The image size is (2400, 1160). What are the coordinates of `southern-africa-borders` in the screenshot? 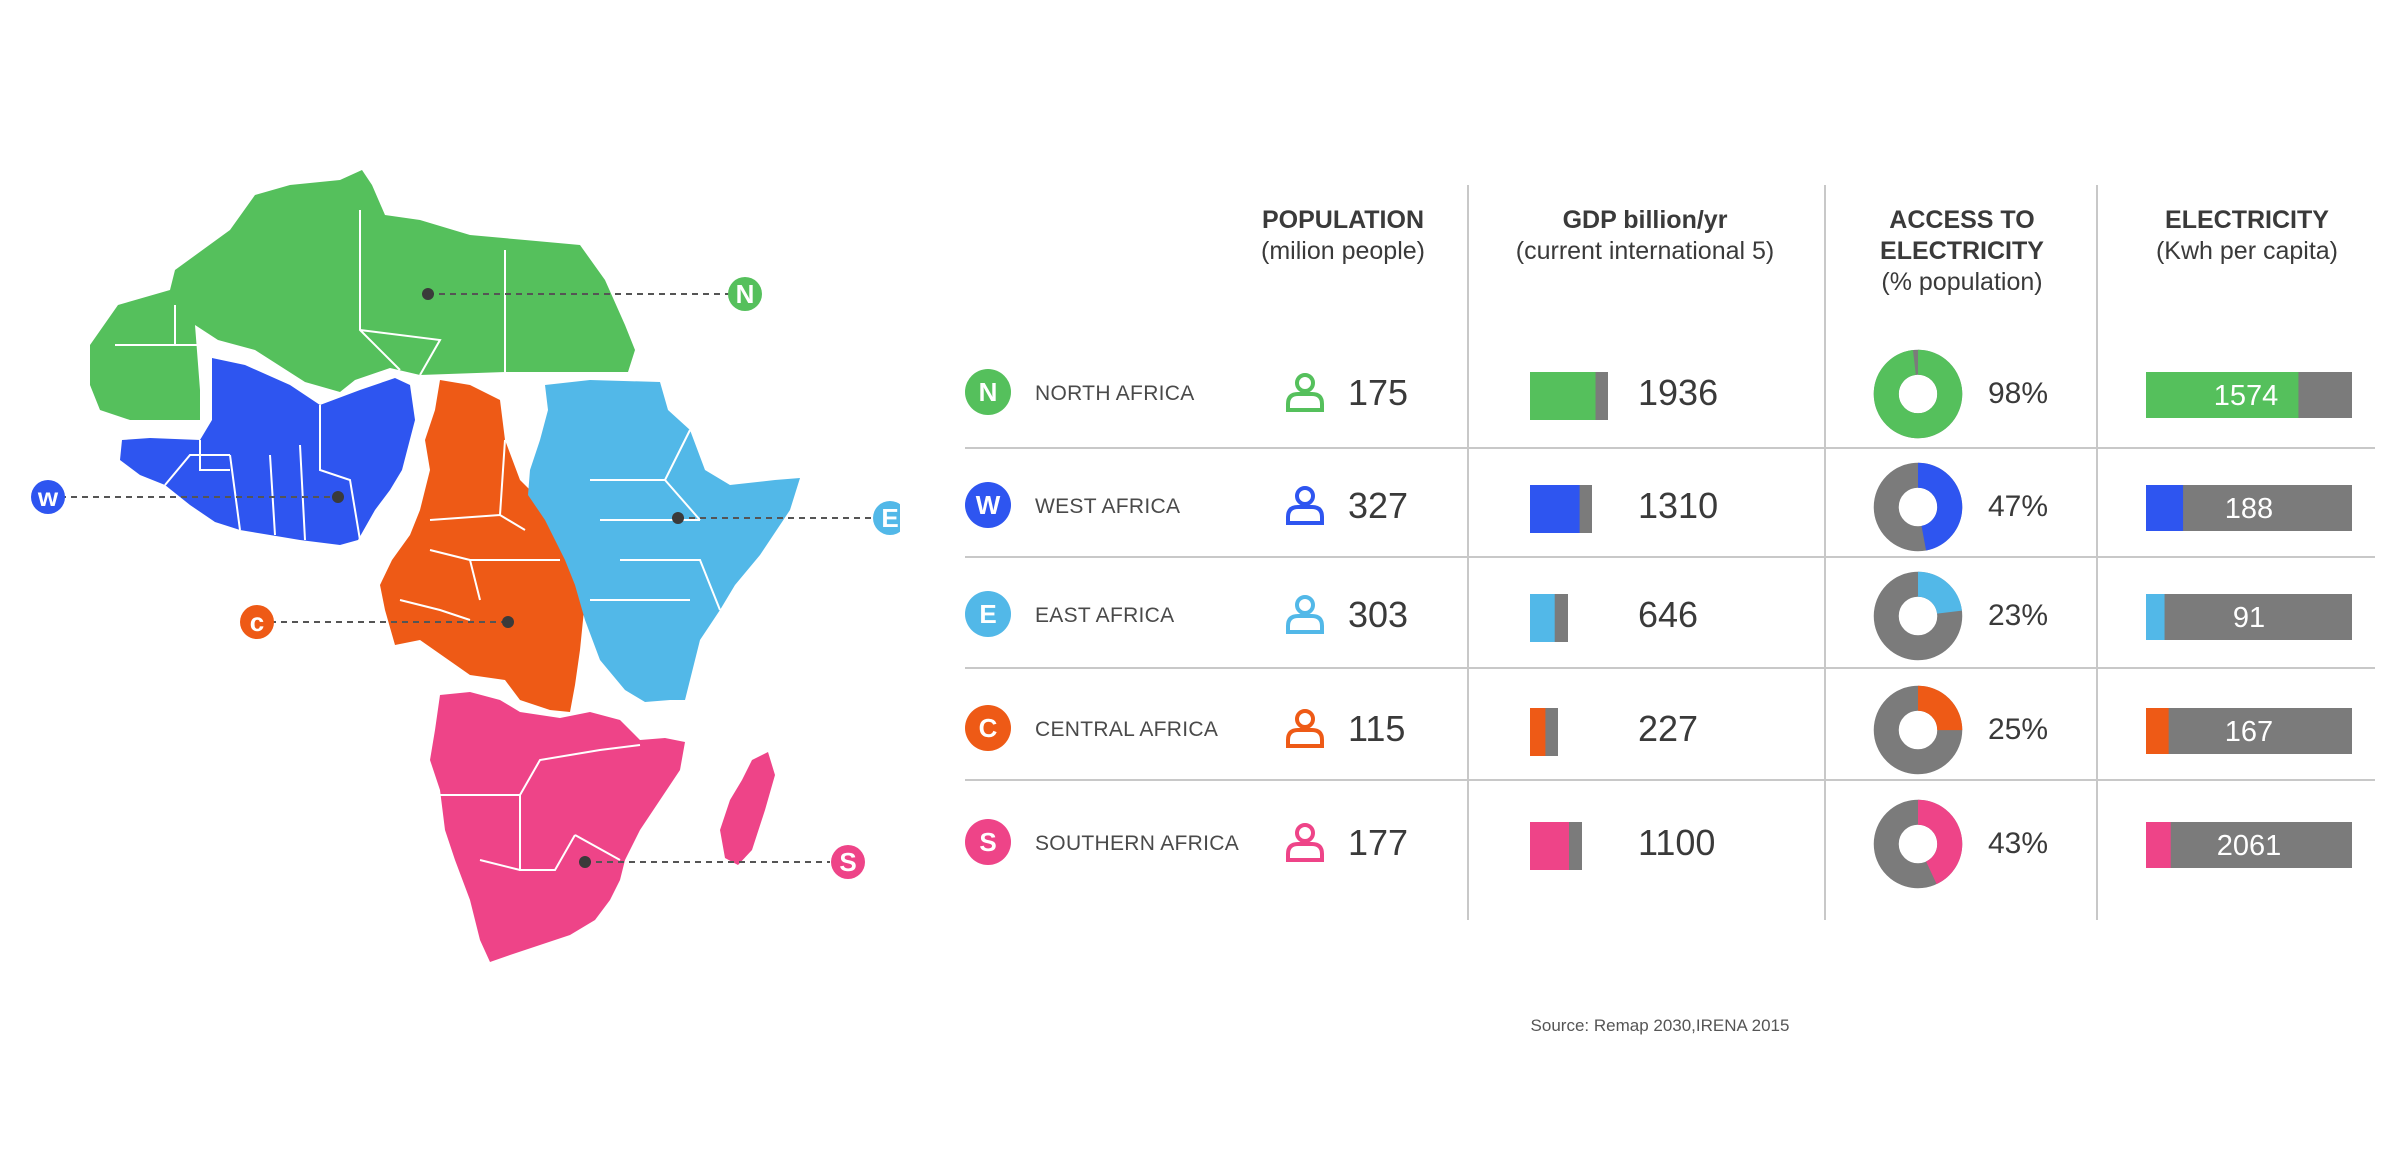 It's located at (540, 807).